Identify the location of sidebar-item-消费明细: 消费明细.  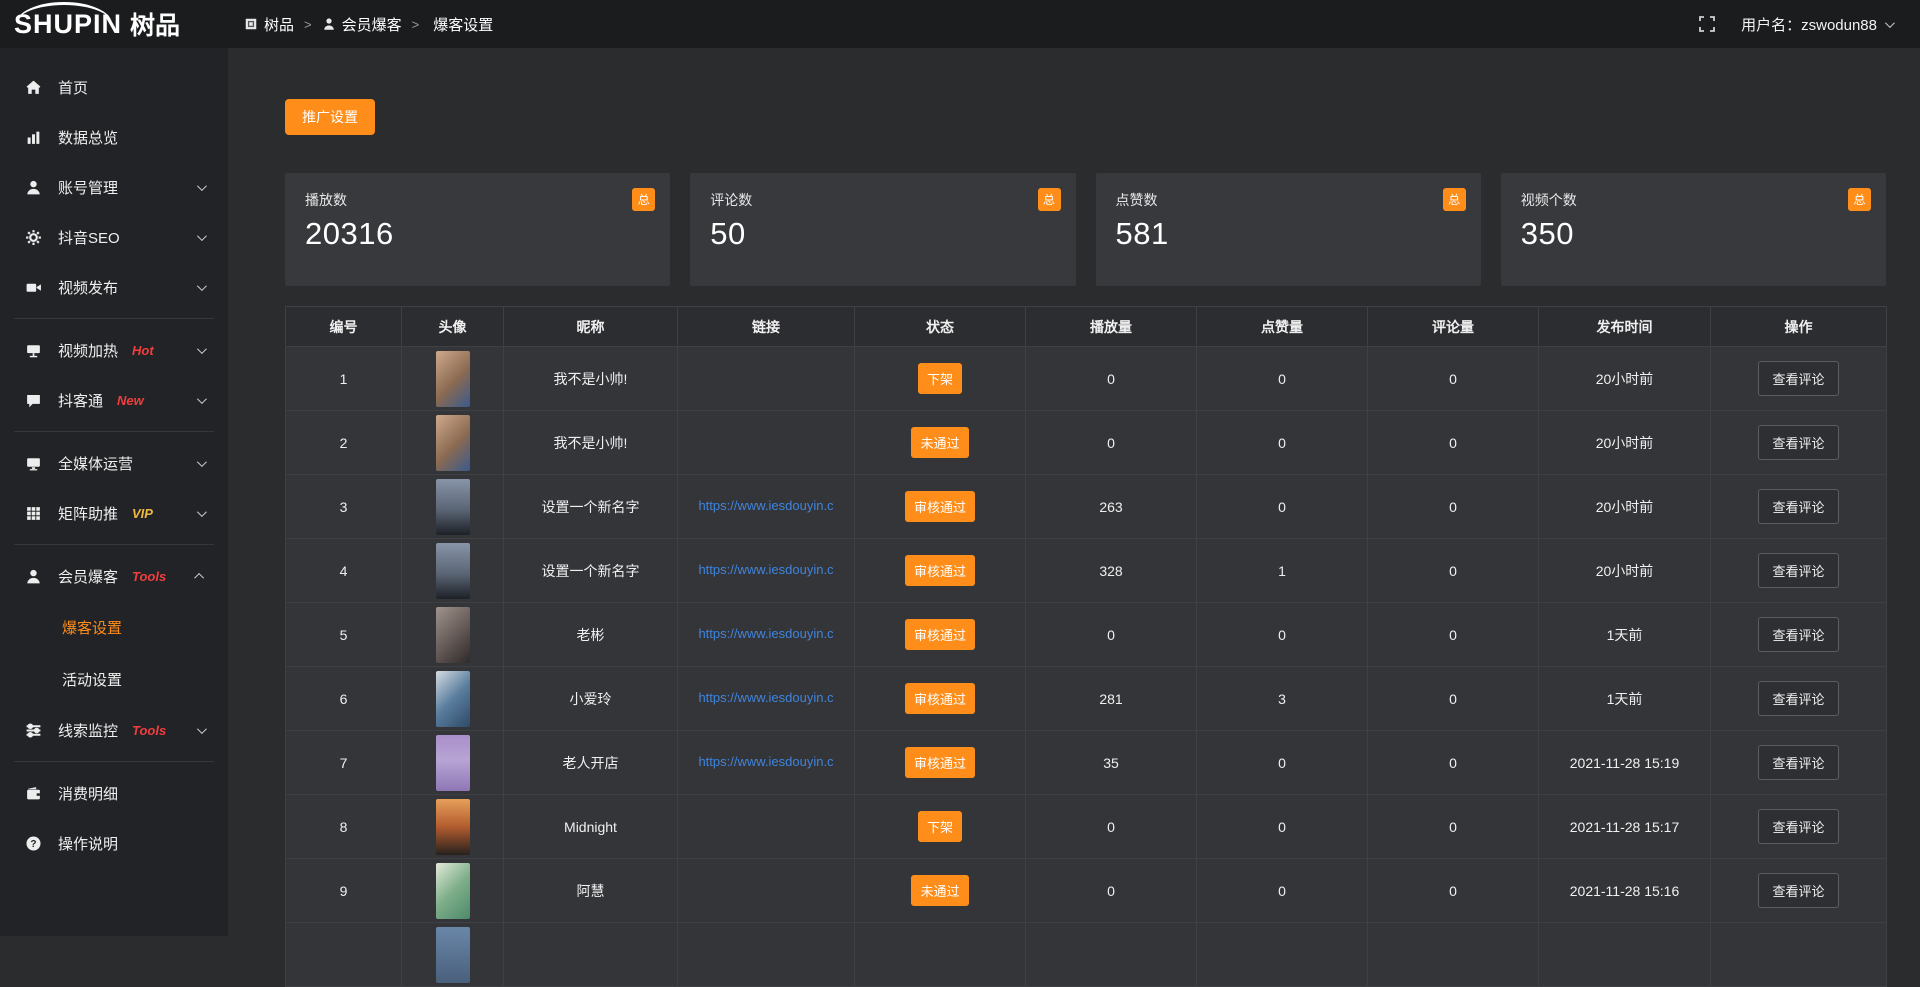
(114, 793).